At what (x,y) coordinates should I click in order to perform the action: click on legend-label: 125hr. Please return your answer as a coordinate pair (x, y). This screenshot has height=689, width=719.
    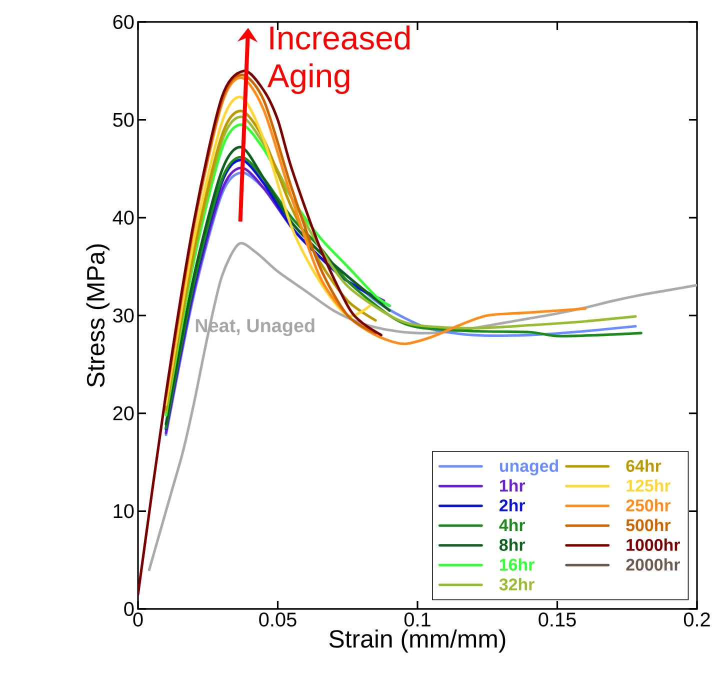
    Looking at the image, I should click on (648, 485).